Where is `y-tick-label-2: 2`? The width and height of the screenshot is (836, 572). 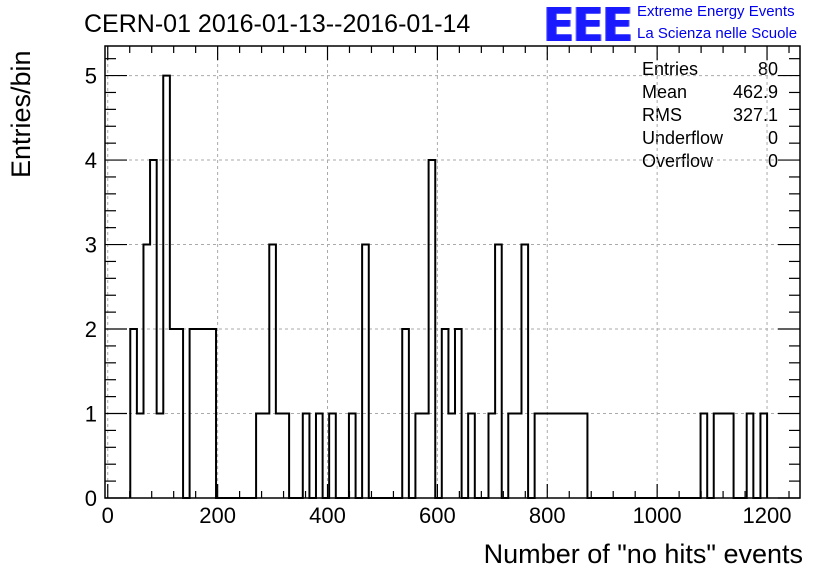
y-tick-label-2: 2 is located at coordinates (91, 329).